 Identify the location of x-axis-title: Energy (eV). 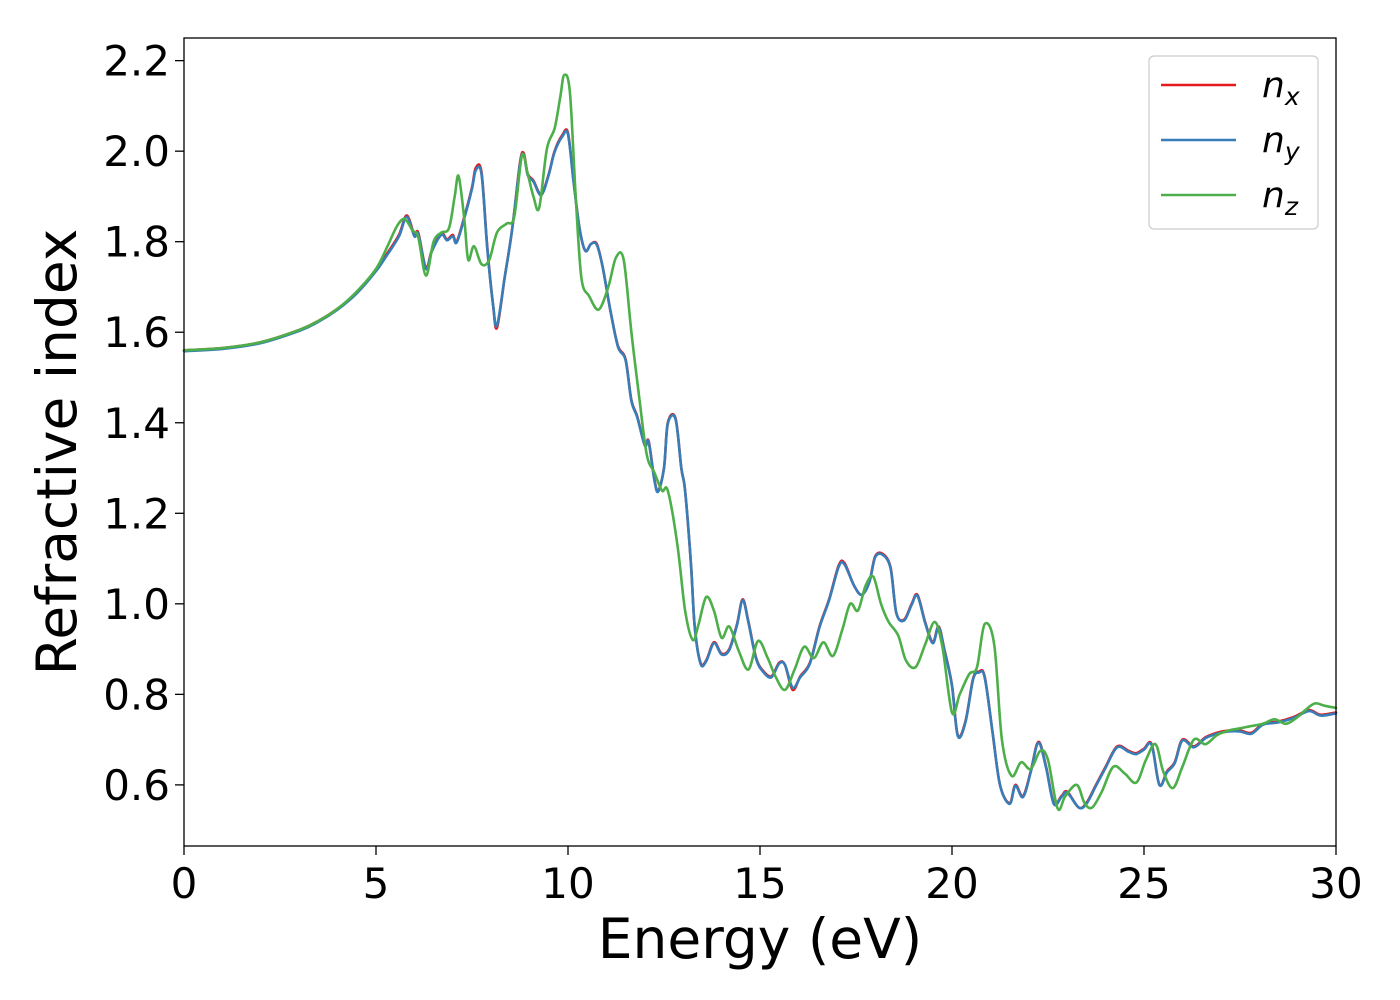
(760, 939).